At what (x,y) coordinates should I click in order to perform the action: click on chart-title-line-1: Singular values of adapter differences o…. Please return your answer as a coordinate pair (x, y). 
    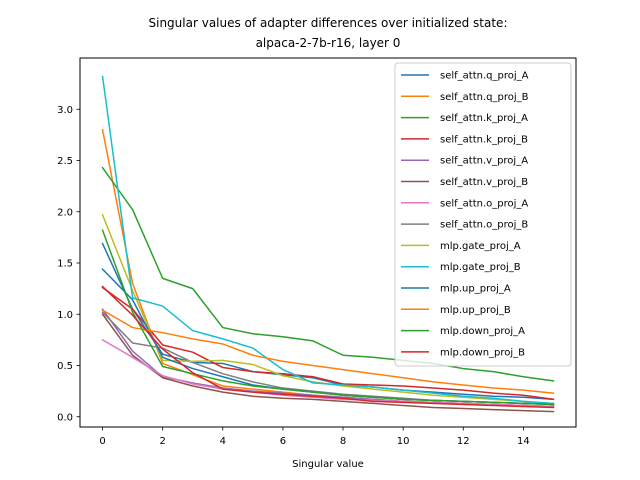
    Looking at the image, I should click on (328, 23).